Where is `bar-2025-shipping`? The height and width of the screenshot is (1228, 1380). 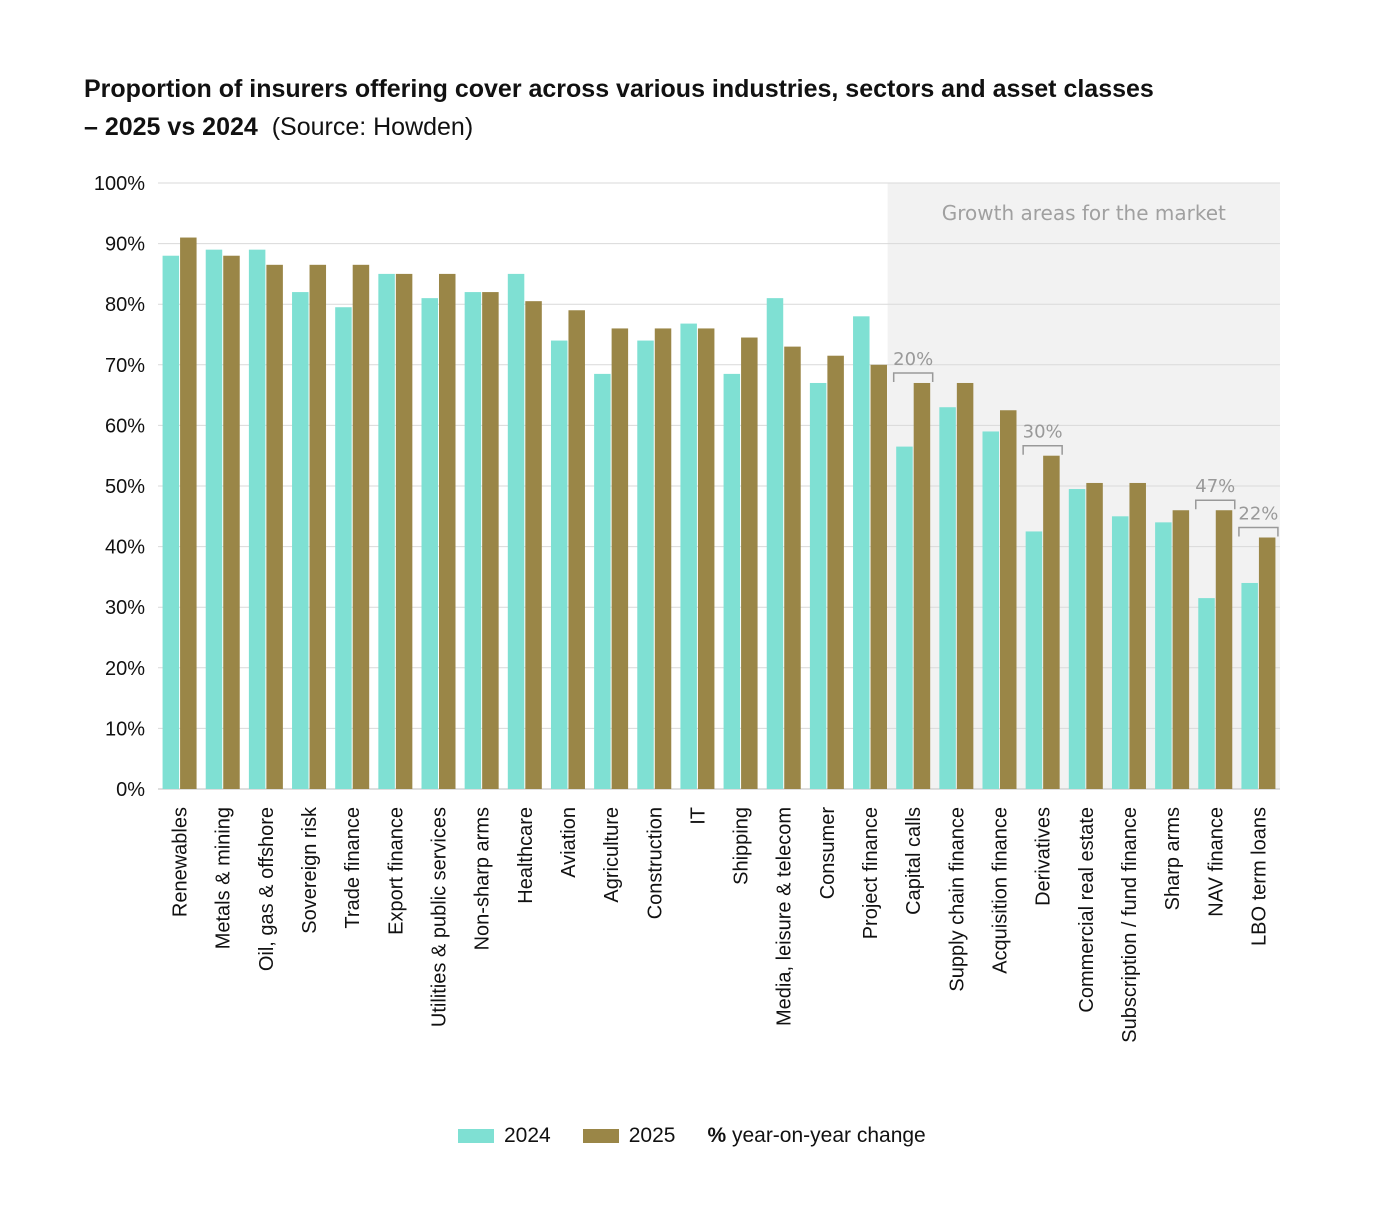 bar-2025-shipping is located at coordinates (749, 563).